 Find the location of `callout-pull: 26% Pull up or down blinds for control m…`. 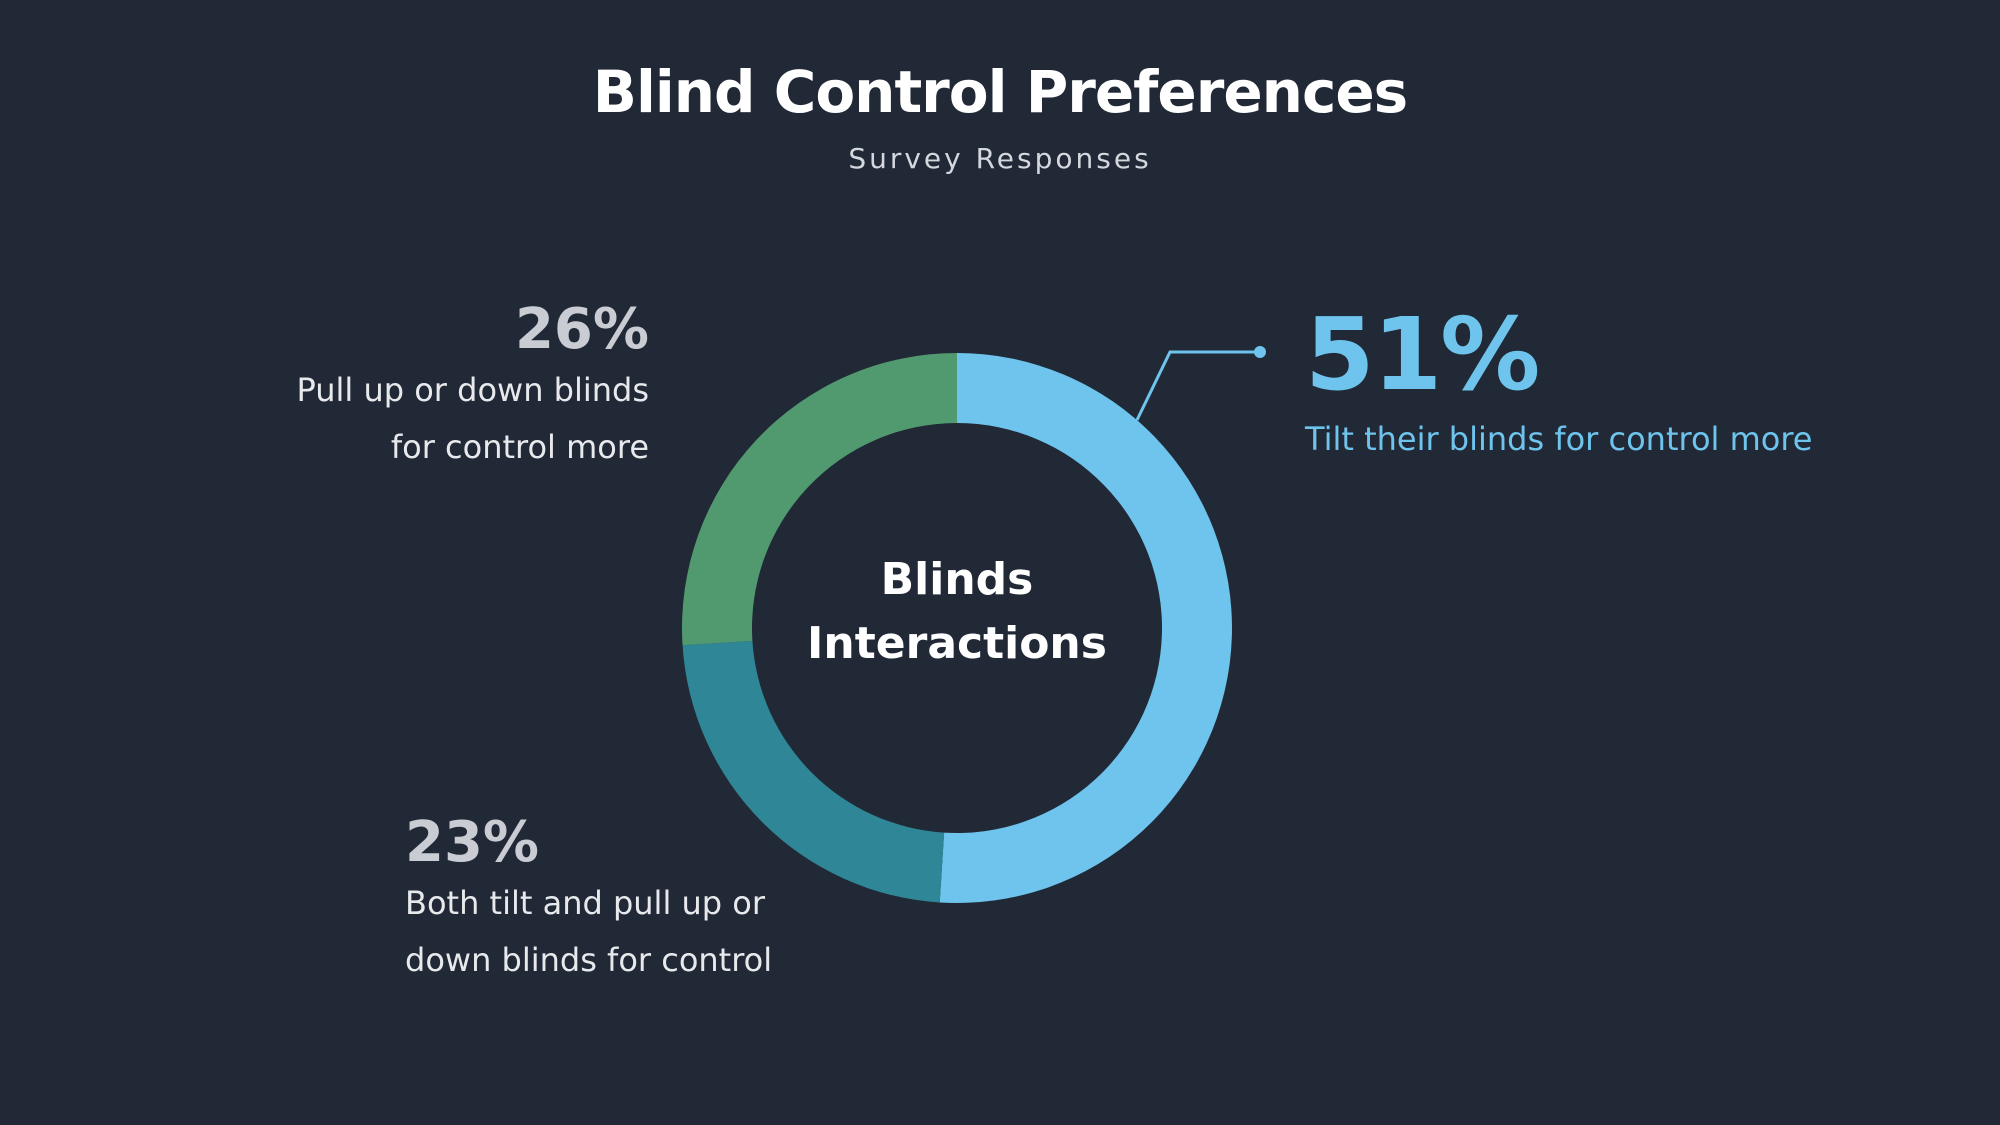

callout-pull: 26% Pull up or down blinds for control m… is located at coordinates (469, 389).